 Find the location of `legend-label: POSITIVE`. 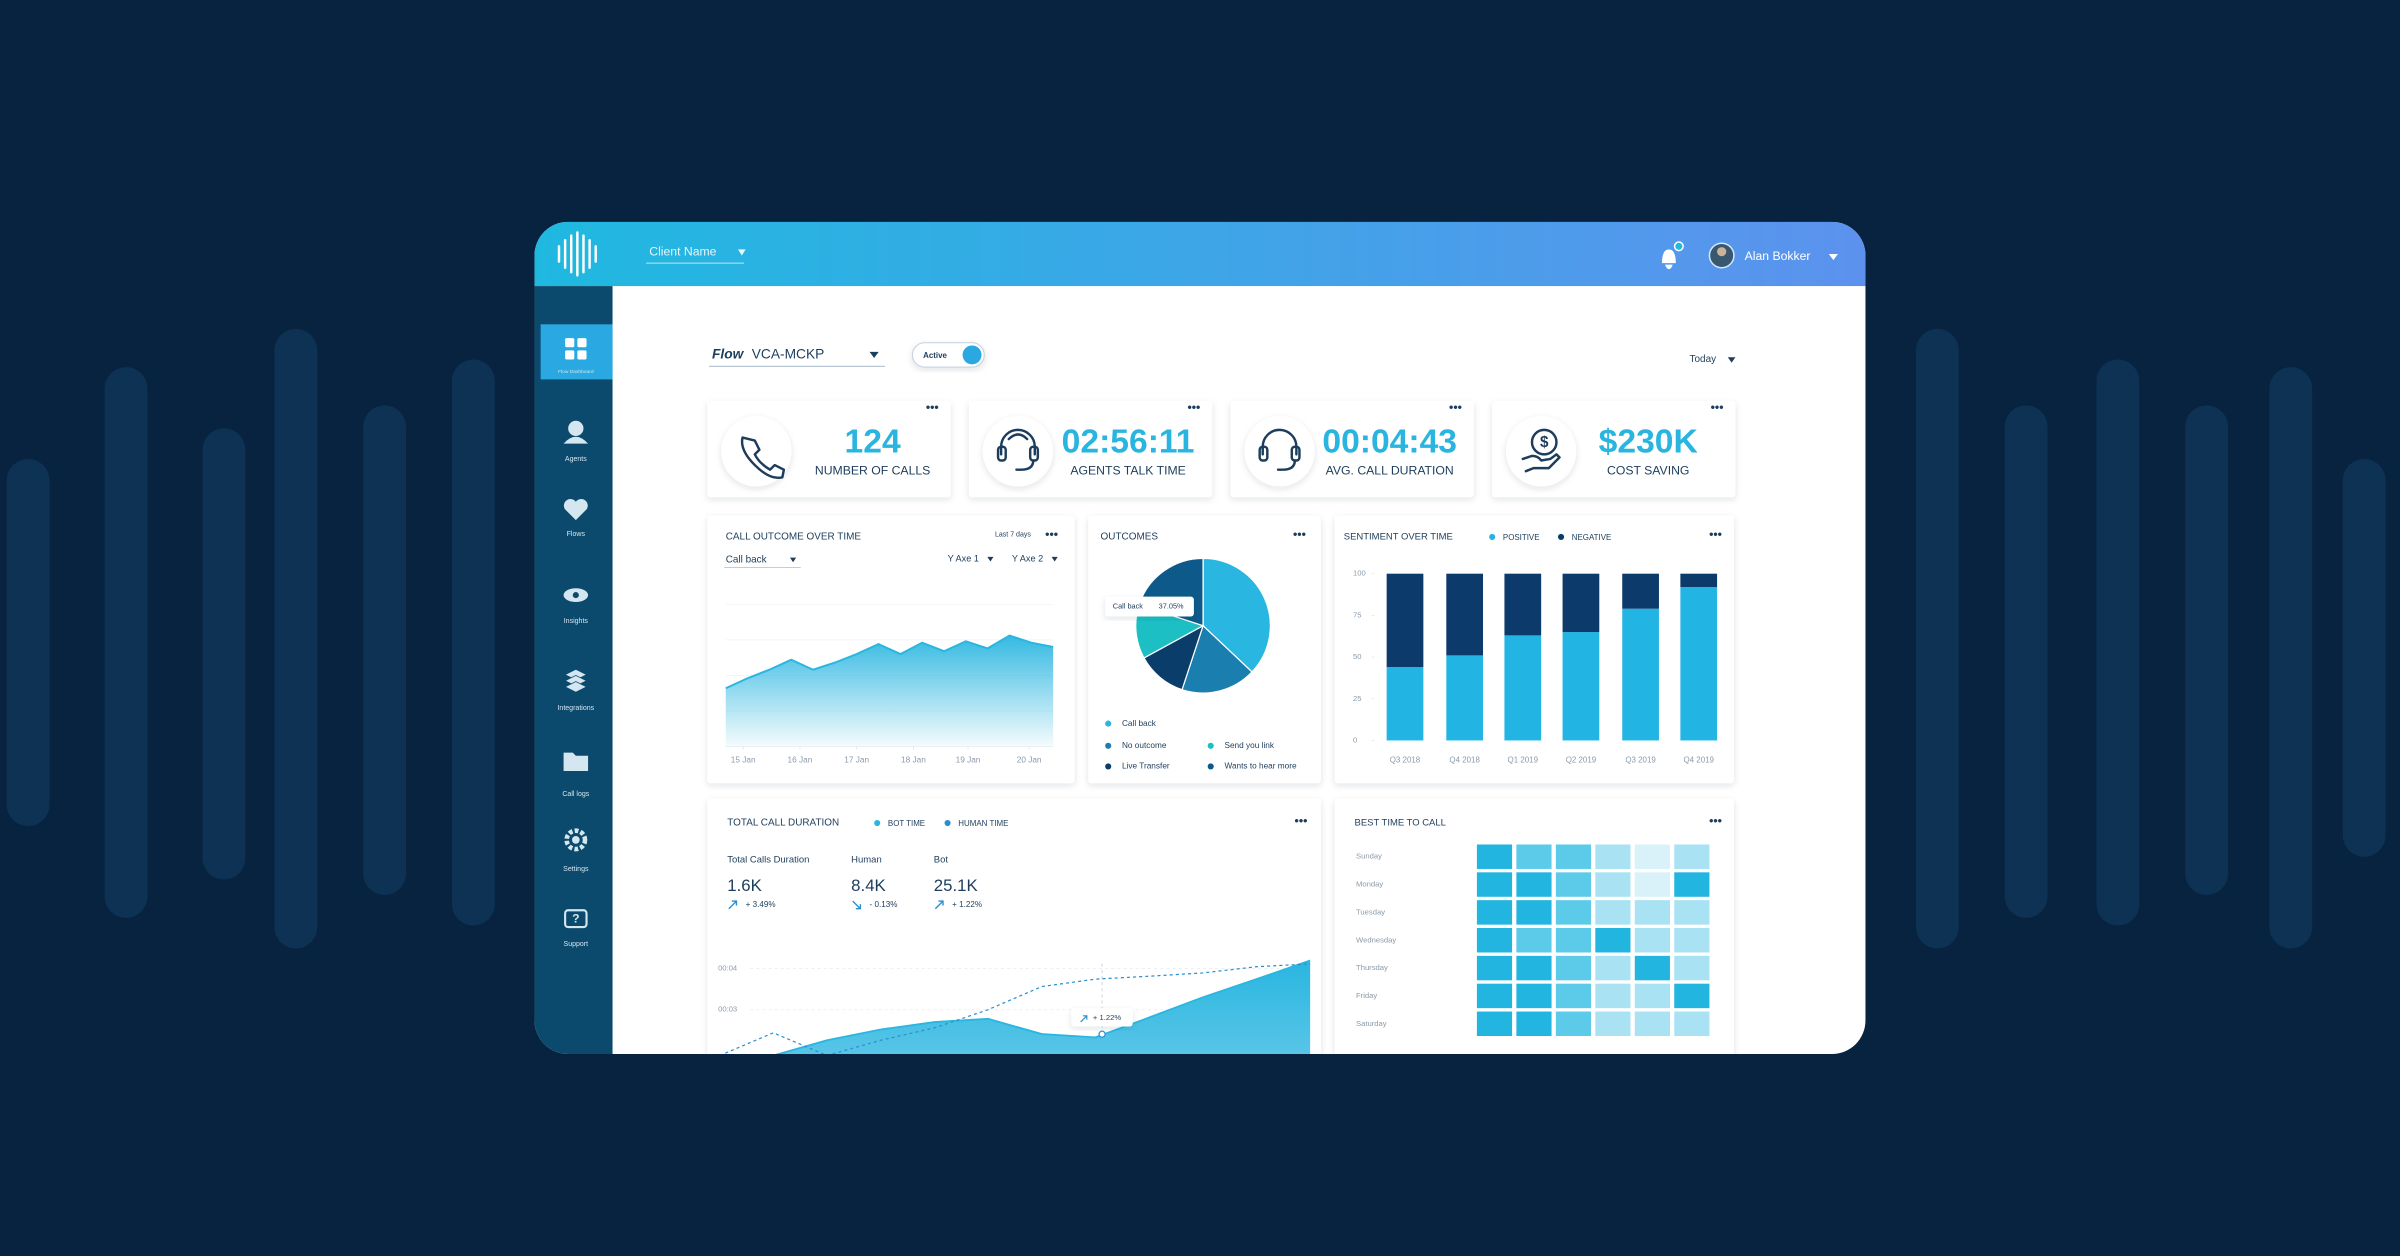

legend-label: POSITIVE is located at coordinates (1521, 537).